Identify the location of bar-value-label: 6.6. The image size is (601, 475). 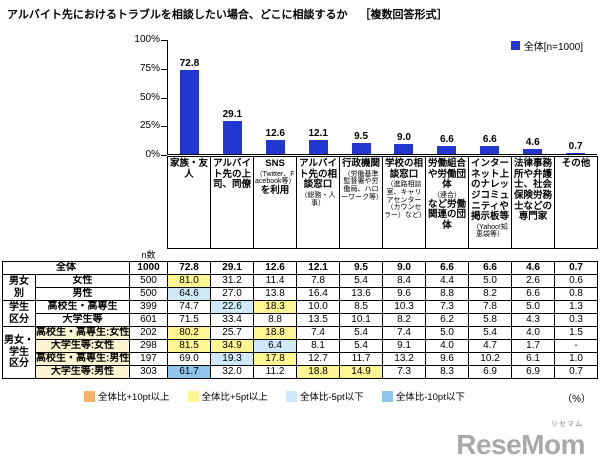
(489, 139).